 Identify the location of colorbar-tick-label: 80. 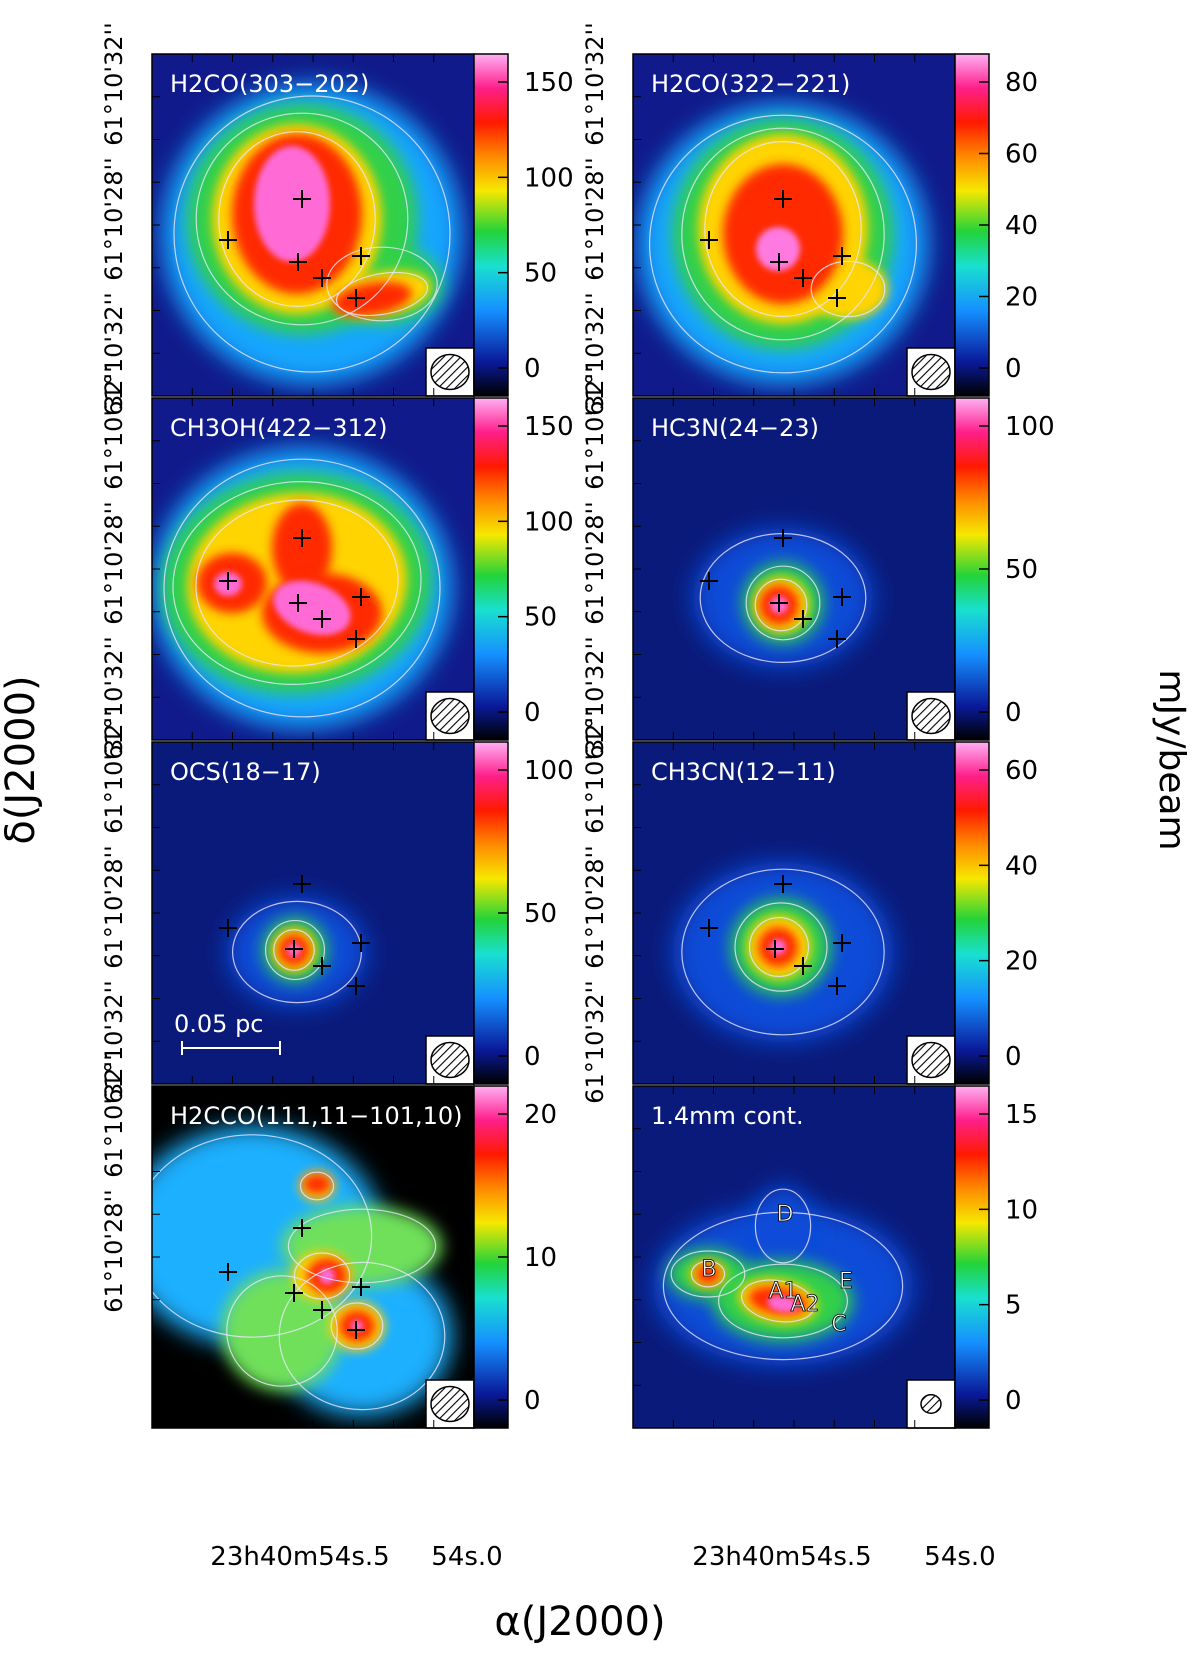
(1021, 83).